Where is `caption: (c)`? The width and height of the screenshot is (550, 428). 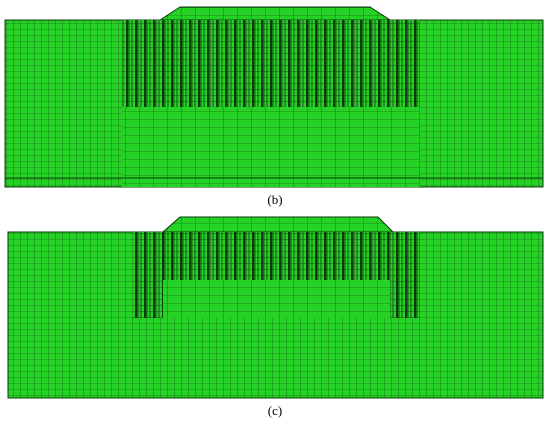
caption: (c) is located at coordinates (275, 410).